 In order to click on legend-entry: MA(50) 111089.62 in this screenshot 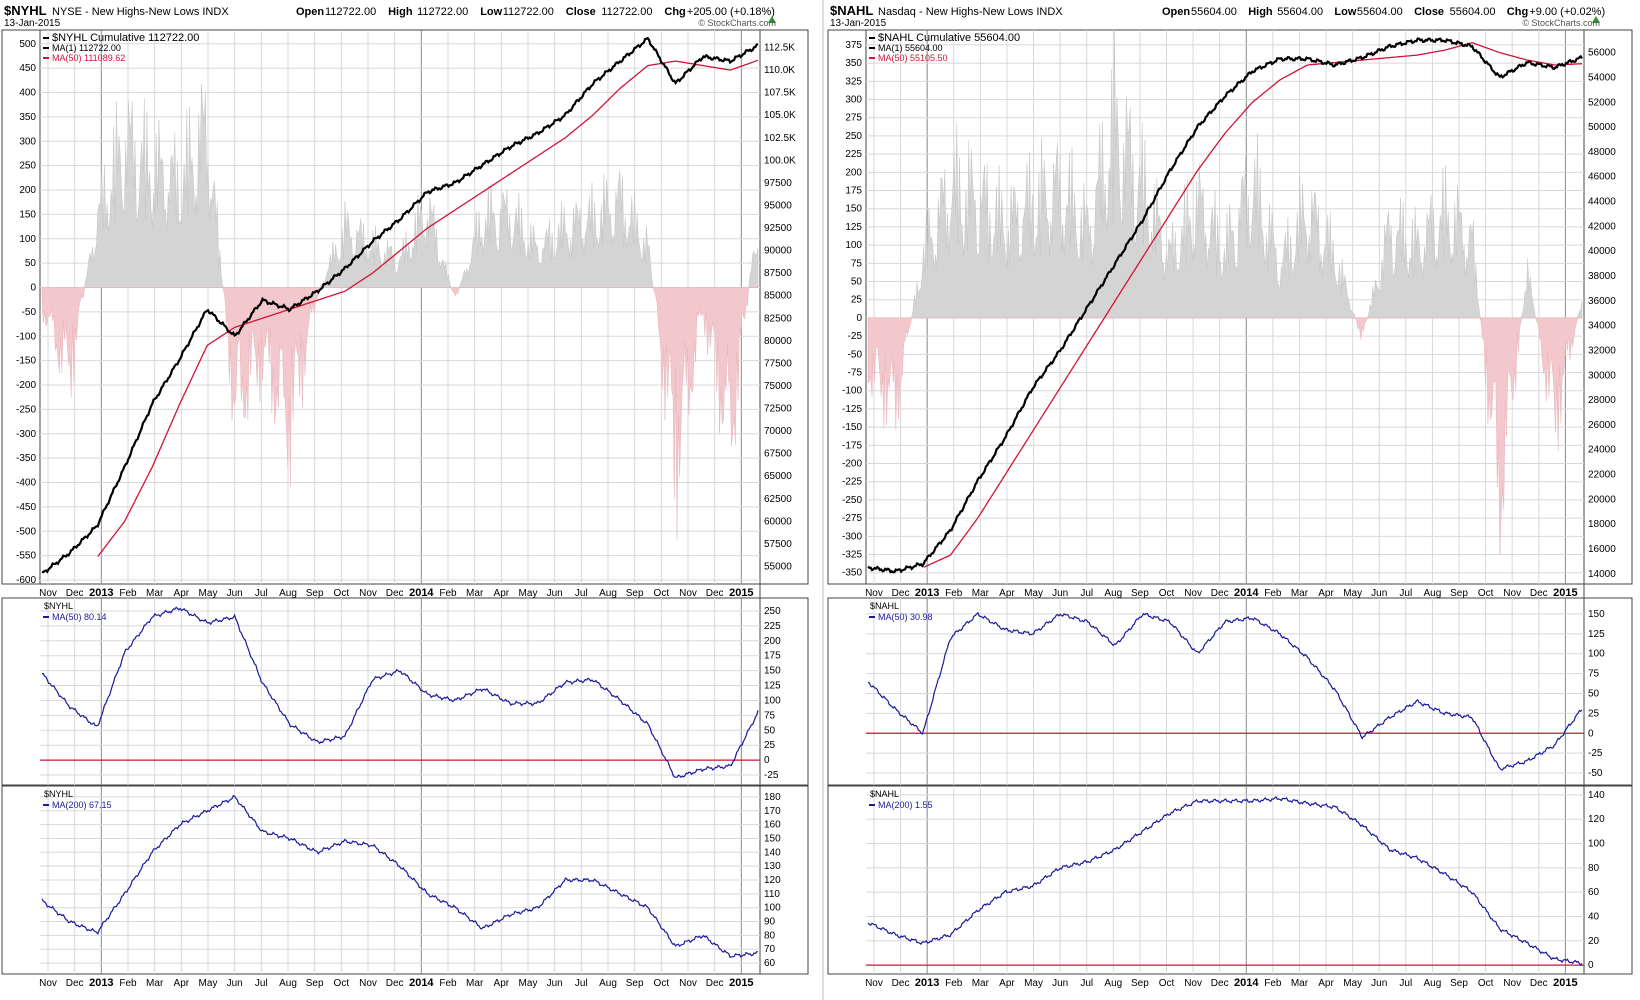, I will do `click(88, 58)`.